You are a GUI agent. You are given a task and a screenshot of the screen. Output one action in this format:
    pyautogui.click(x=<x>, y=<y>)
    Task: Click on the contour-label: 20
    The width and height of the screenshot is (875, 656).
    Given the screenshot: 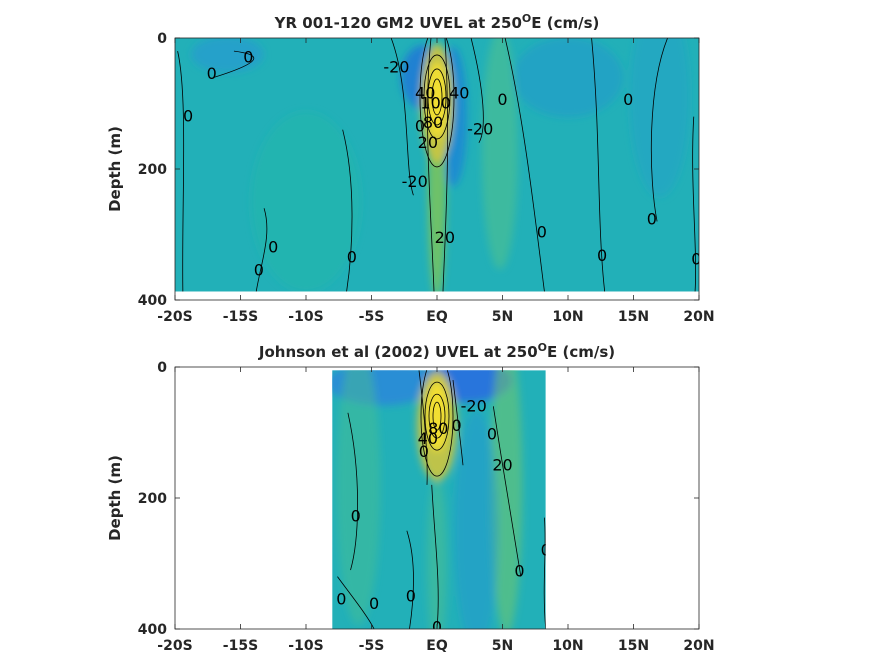 What is the action you would take?
    pyautogui.click(x=428, y=142)
    